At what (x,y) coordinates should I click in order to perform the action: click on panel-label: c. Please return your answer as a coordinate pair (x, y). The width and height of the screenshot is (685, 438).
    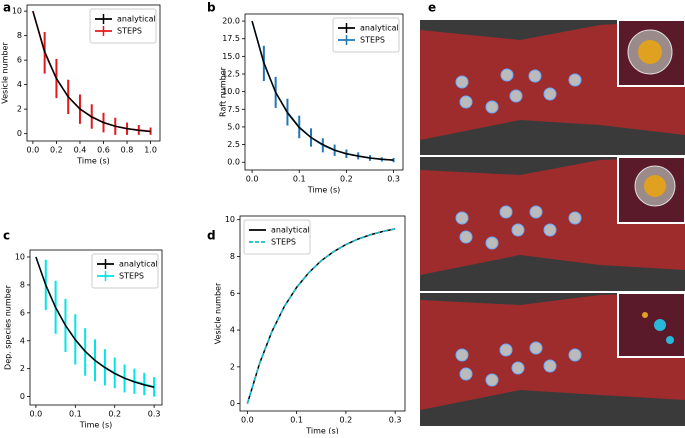
    Looking at the image, I should click on (6, 236).